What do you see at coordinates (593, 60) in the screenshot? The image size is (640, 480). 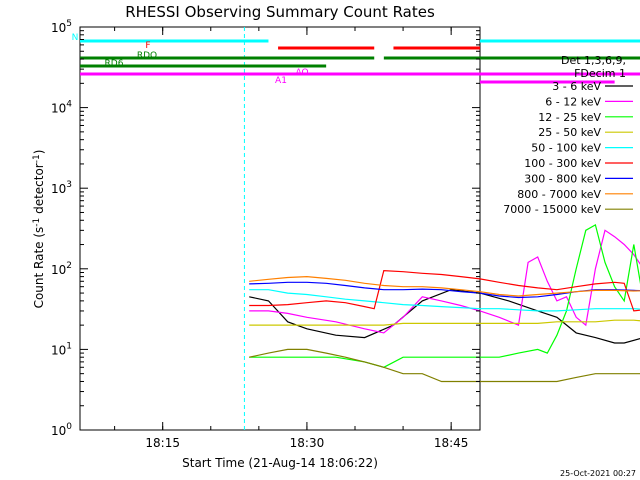 I see `legend-header: Det 1,3,6,9,` at bounding box center [593, 60].